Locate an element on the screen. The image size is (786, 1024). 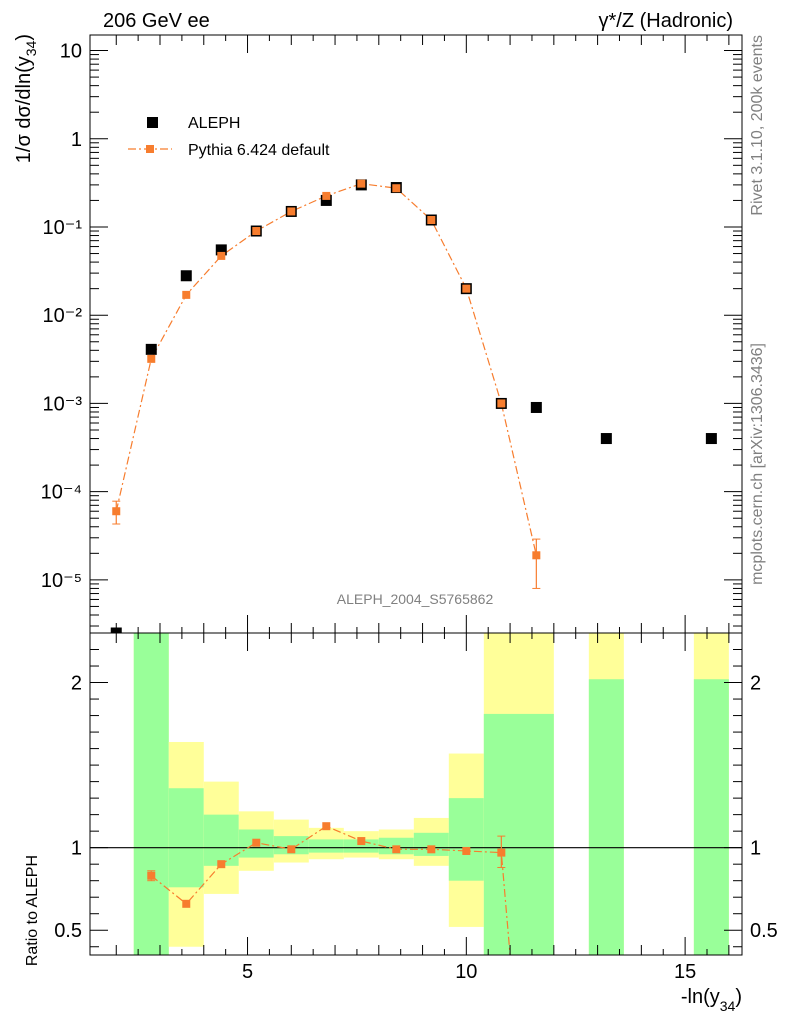
legend-pythia-marker is located at coordinates (150, 149).